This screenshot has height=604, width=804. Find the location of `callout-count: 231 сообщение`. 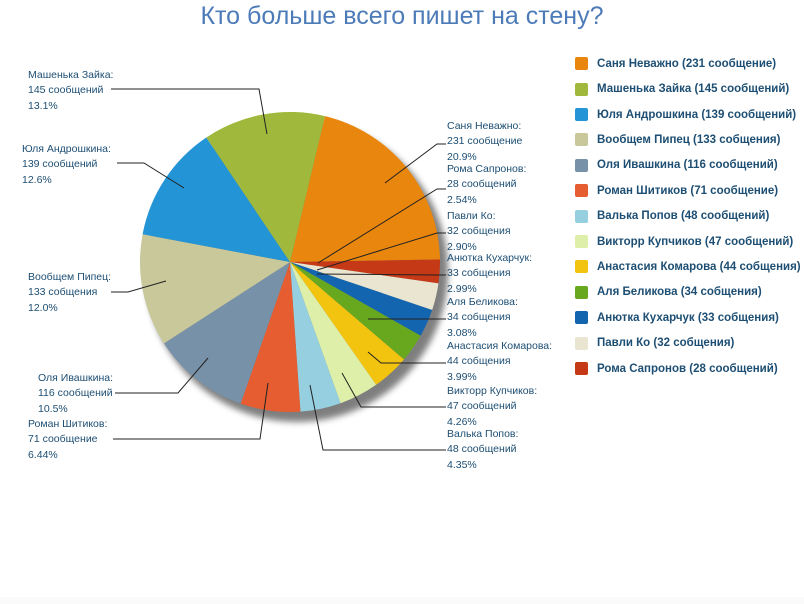

callout-count: 231 сообщение is located at coordinates (485, 141).